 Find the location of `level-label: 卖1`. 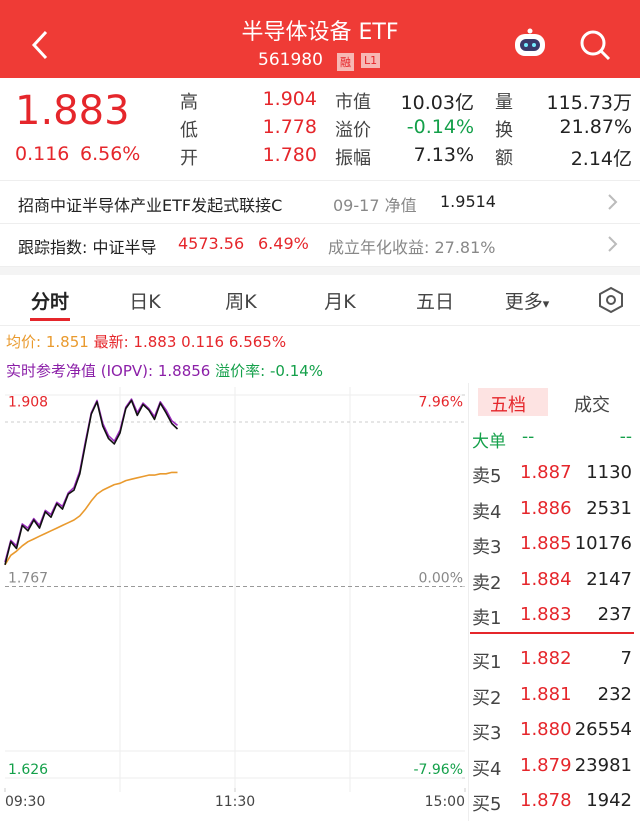

level-label: 卖1 is located at coordinates (487, 618).